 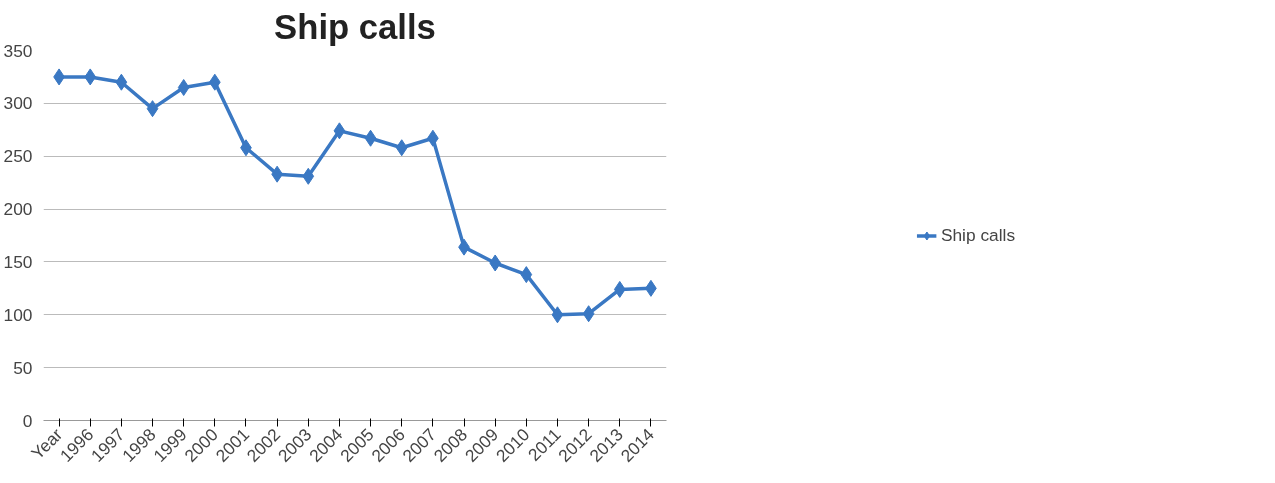 What do you see at coordinates (23, 367) in the screenshot?
I see `y-tick-label: 50` at bounding box center [23, 367].